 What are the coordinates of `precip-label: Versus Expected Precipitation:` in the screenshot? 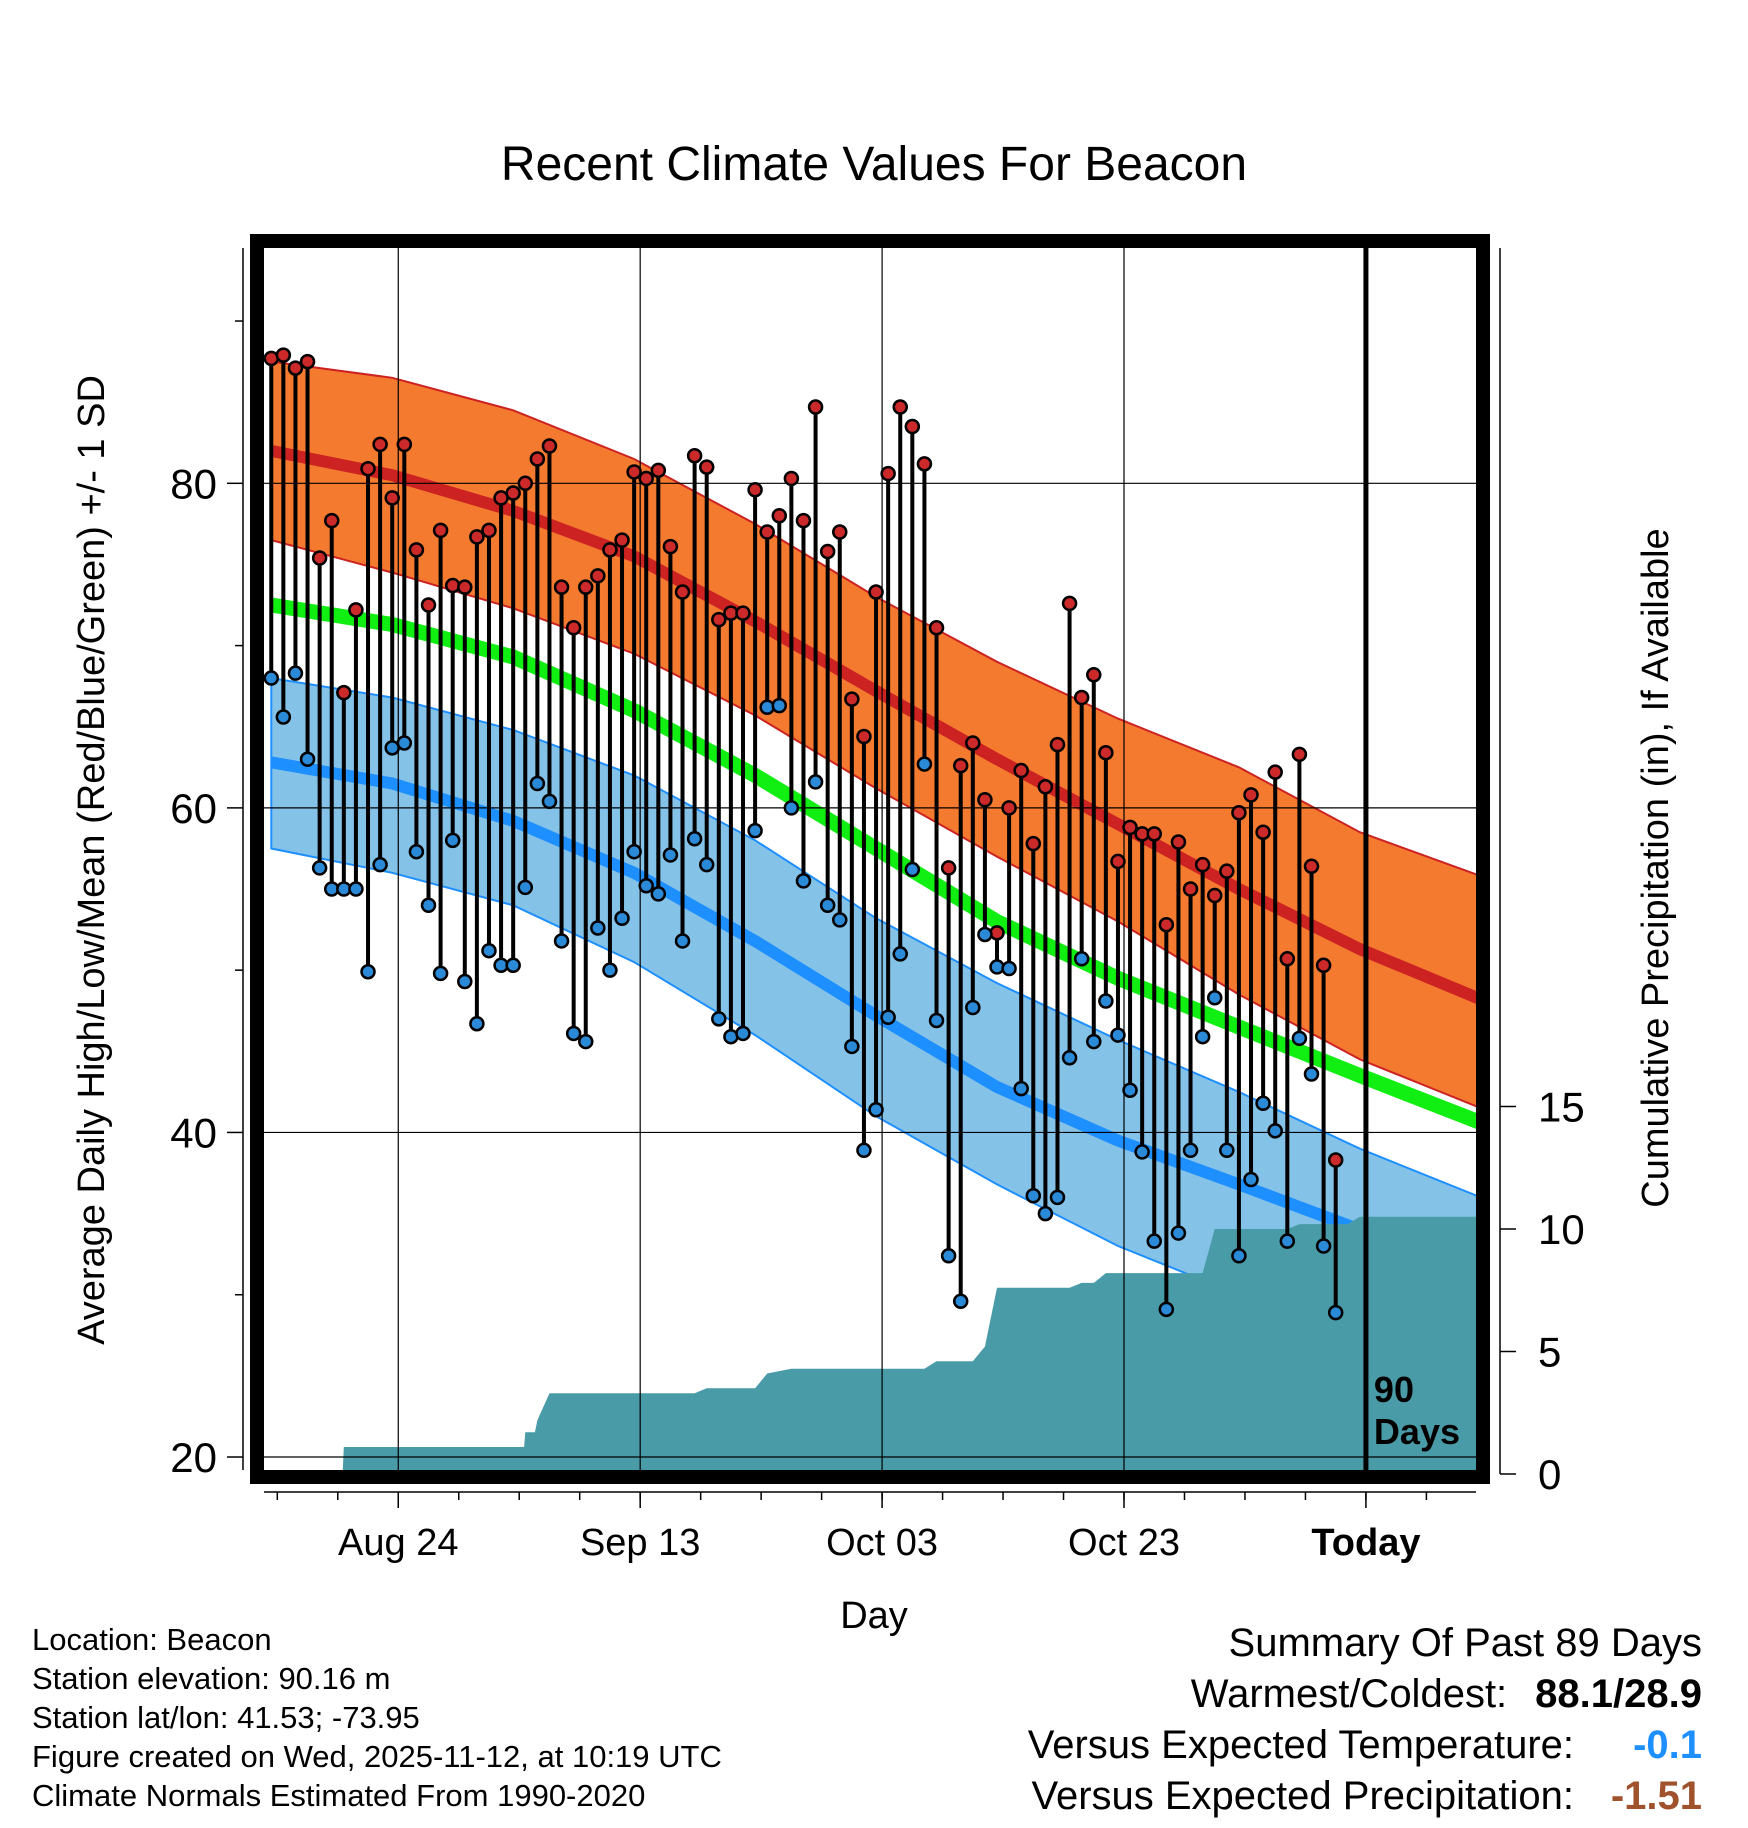 It's located at (1302, 1796).